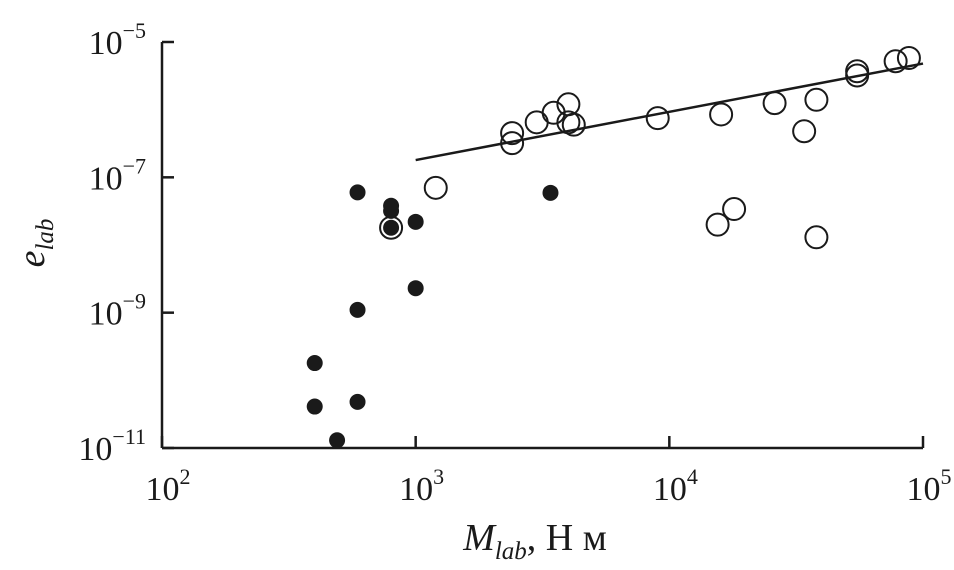 The image size is (954, 570). I want to click on y-axis-label-symbol: e, so click(32, 258).